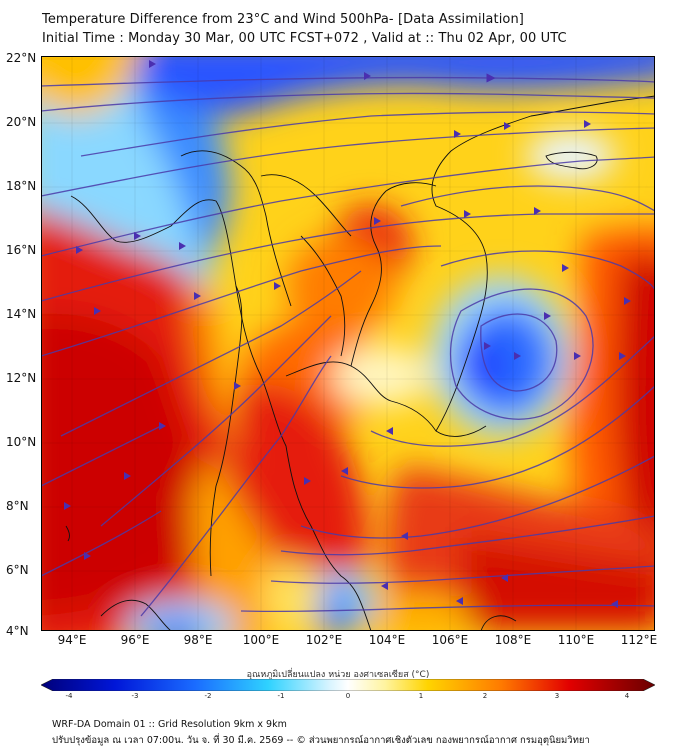 The width and height of the screenshot is (676, 756). I want to click on lon-label: 106°E, so click(450, 640).